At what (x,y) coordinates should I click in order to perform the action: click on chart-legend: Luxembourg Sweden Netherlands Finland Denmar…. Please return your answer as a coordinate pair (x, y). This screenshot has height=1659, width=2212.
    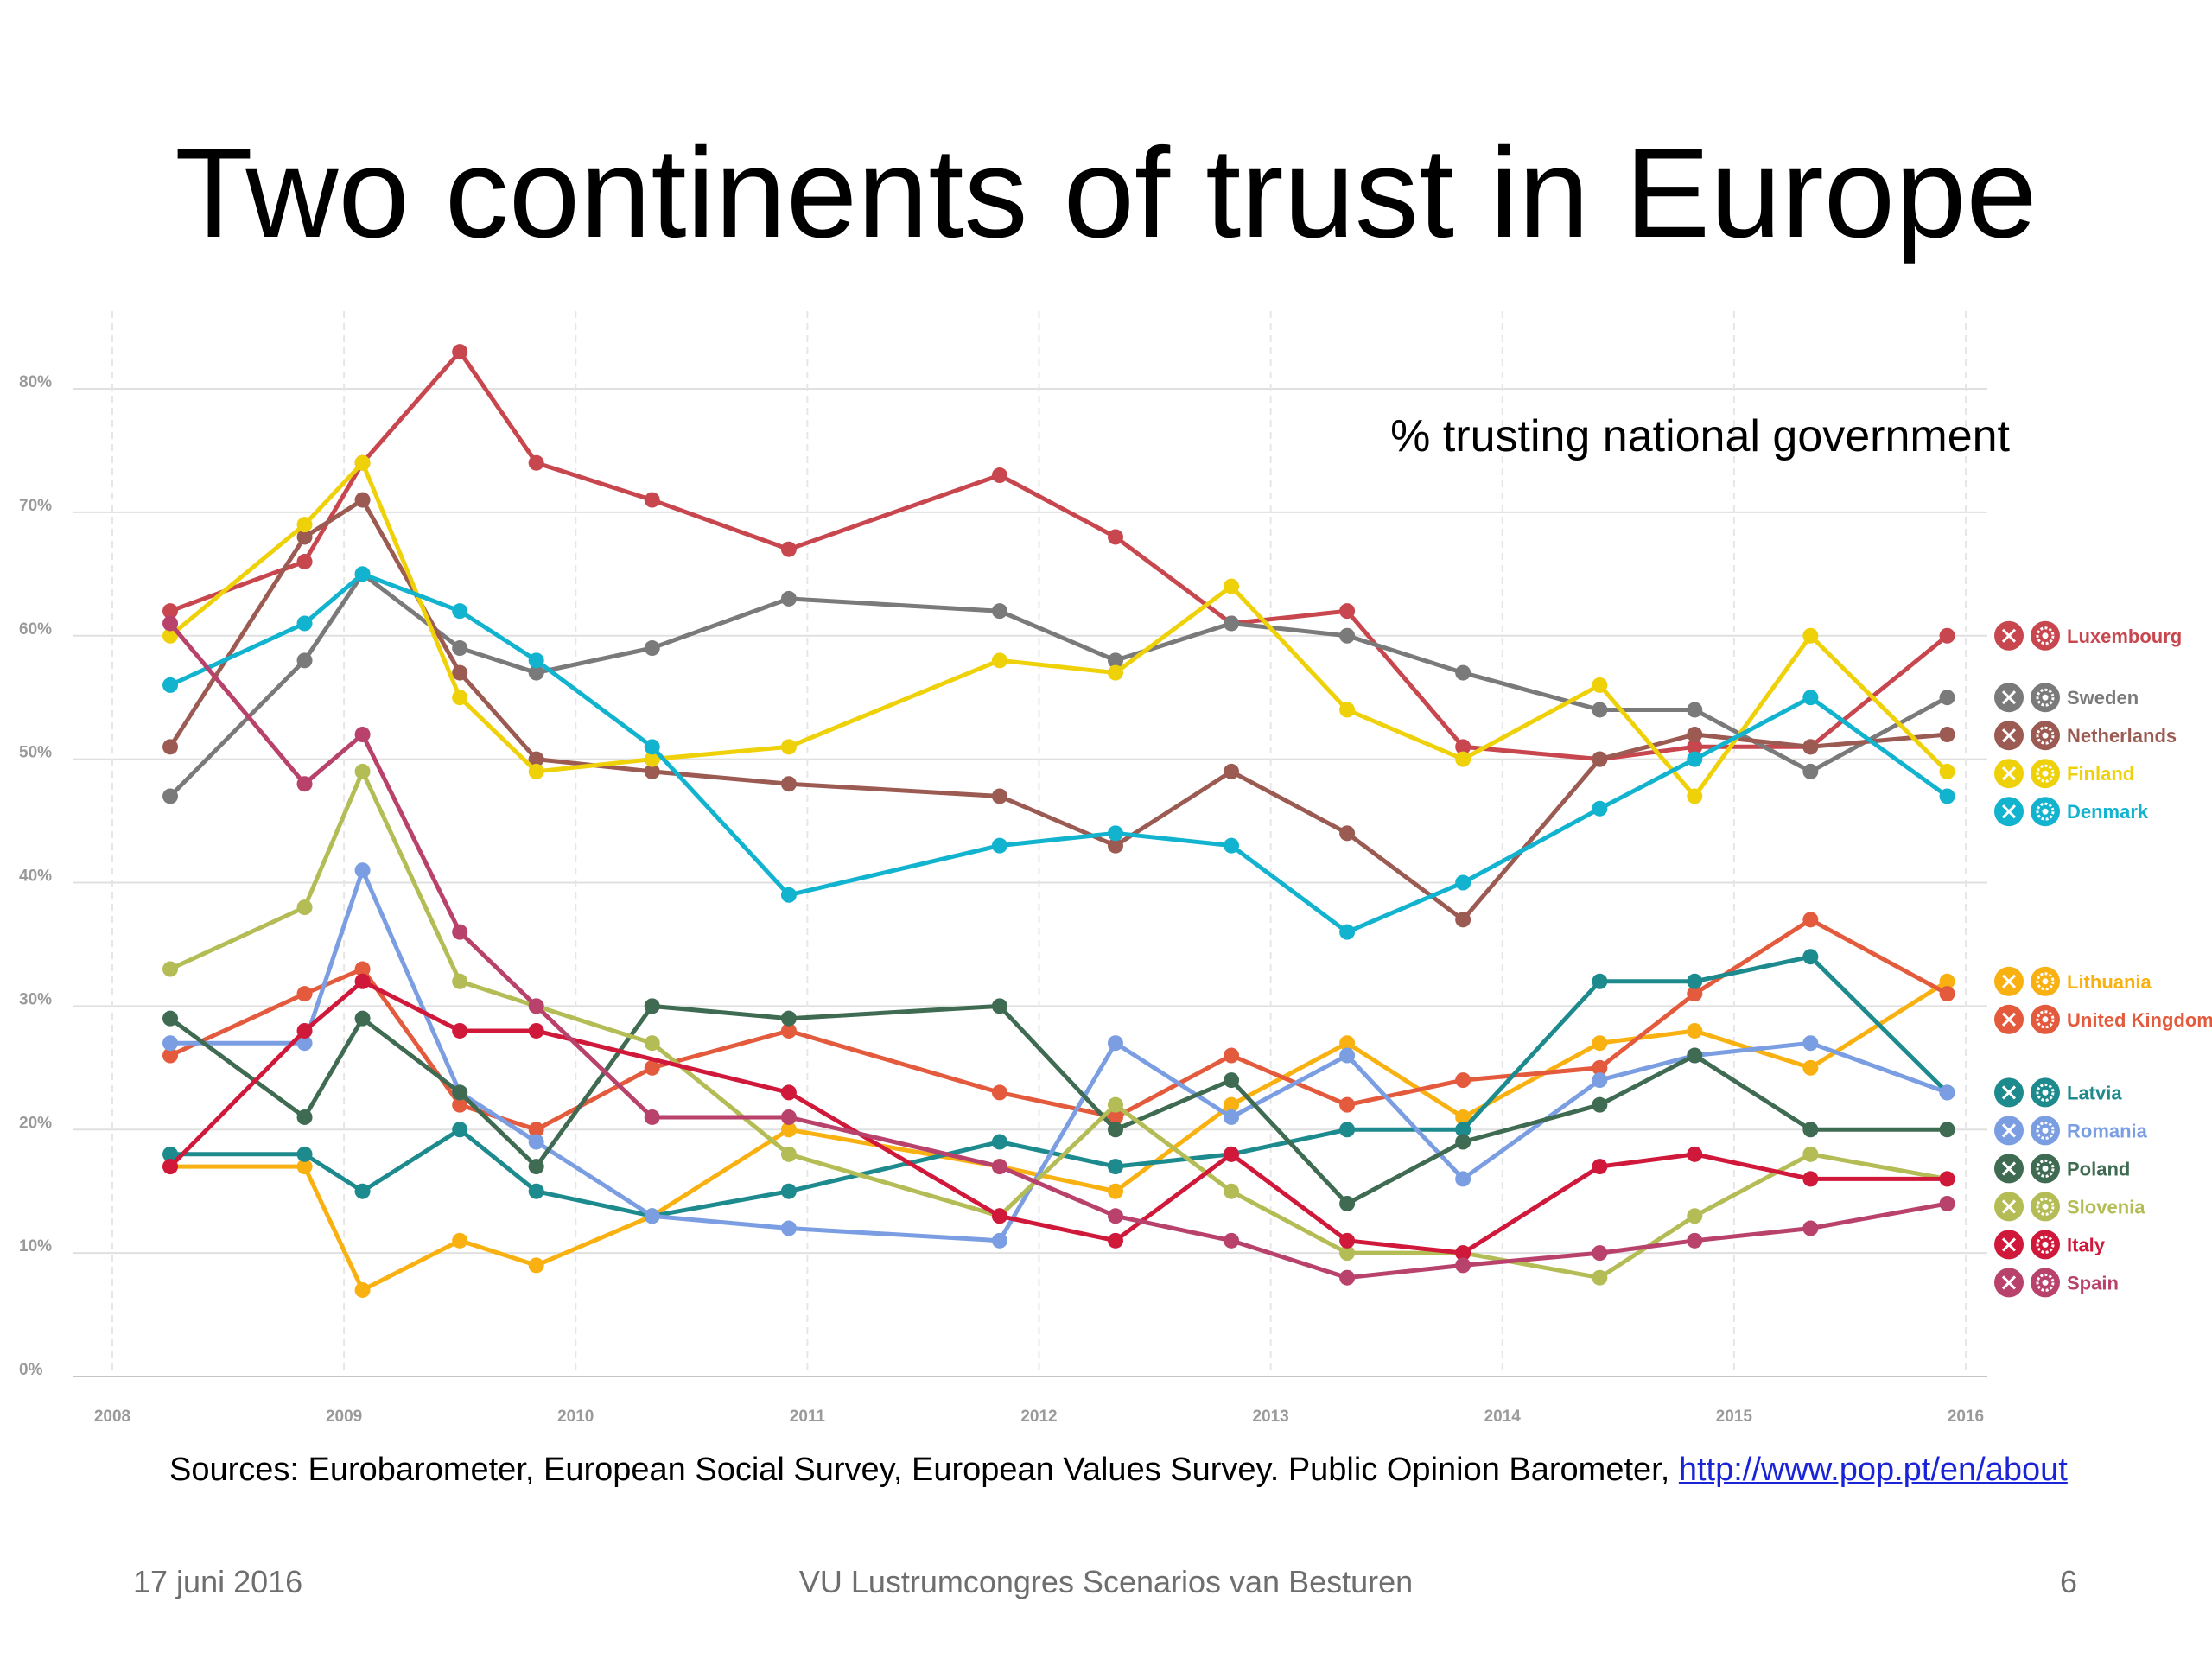
    Looking at the image, I should click on (2103, 959).